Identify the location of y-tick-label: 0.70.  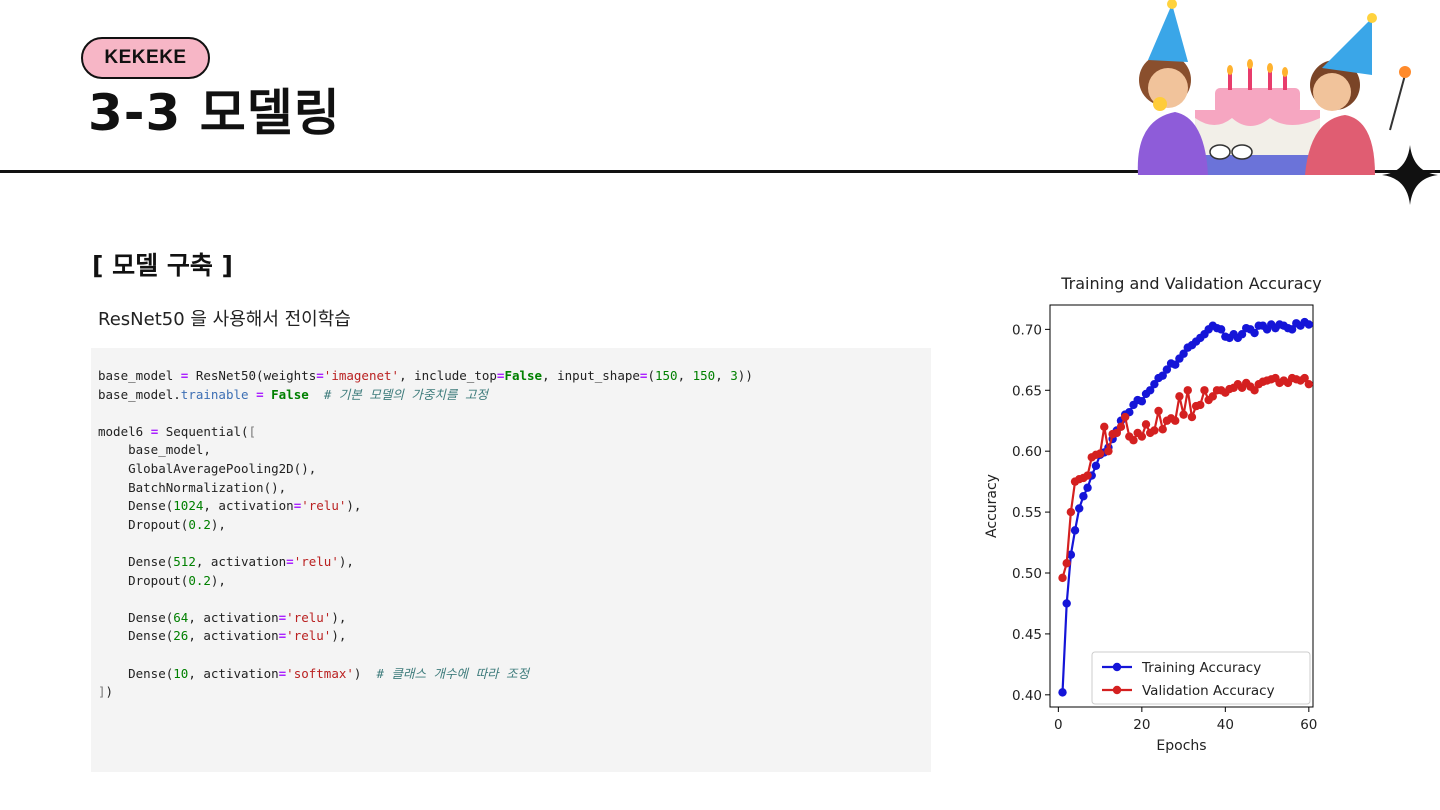
(1027, 330).